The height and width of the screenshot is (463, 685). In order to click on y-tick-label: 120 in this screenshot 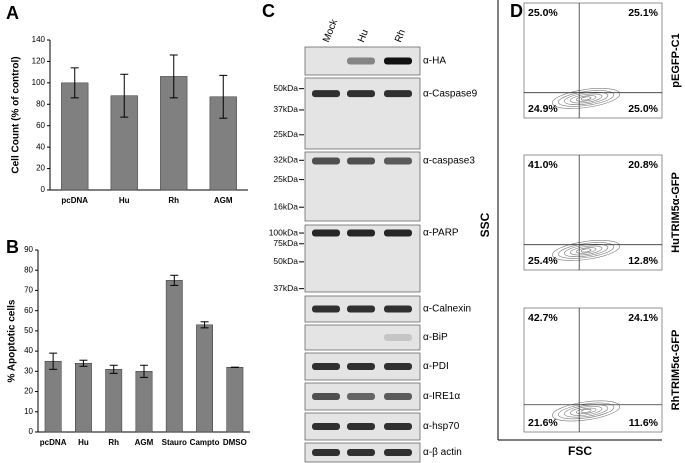, I will do `click(39, 61)`.